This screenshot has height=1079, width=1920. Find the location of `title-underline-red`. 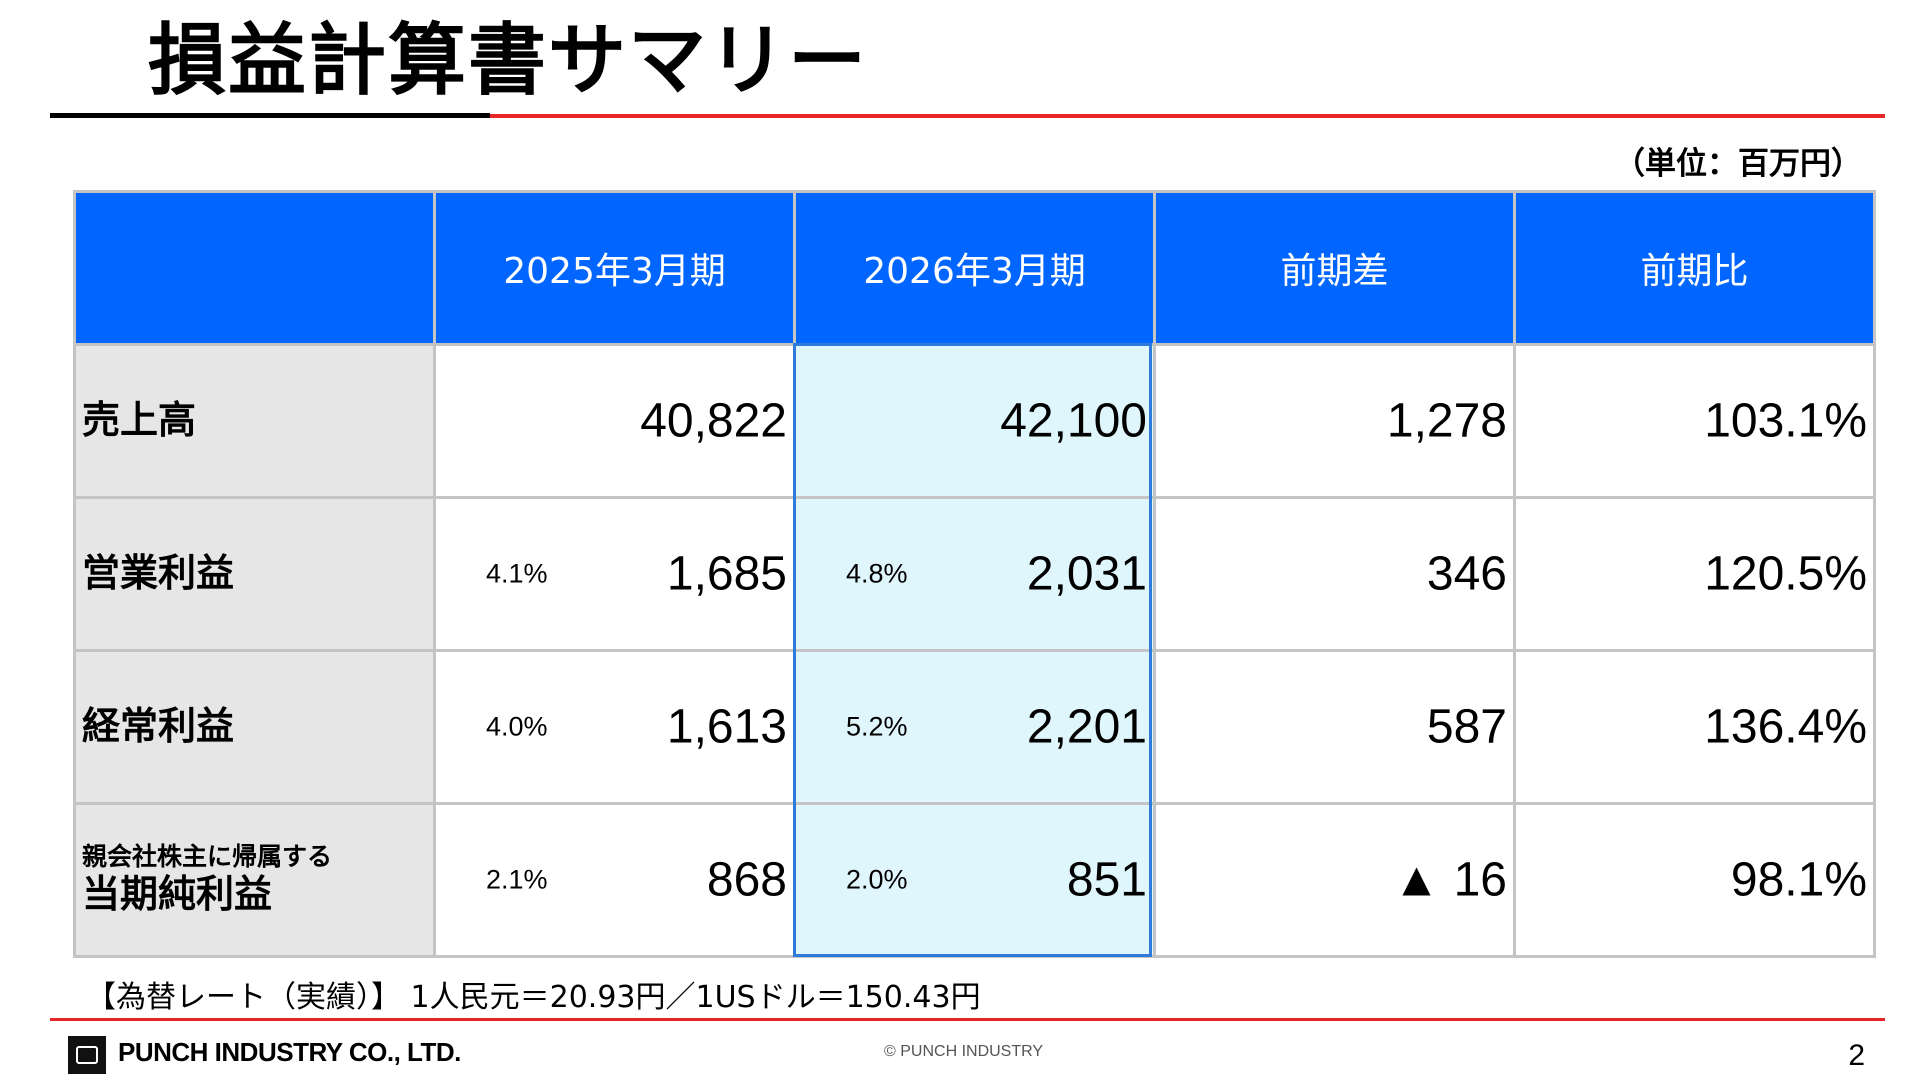

title-underline-red is located at coordinates (1187, 116).